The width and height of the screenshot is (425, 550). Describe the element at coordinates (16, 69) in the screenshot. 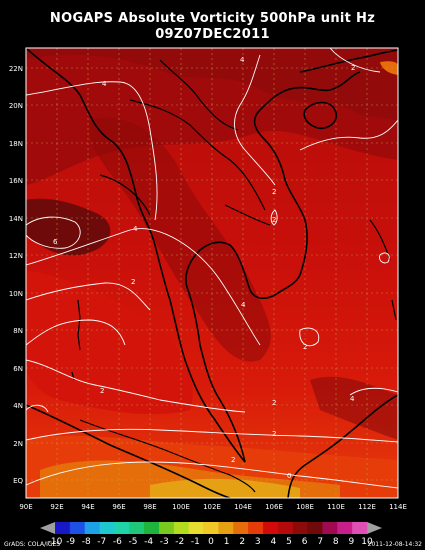

I see `y-tick-label: 22N` at that location.